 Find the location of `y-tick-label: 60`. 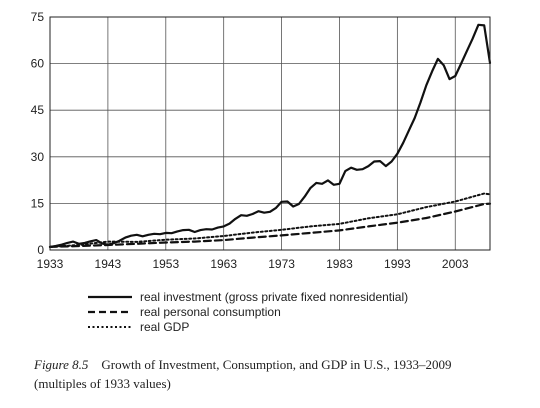

y-tick-label: 60 is located at coordinates (38, 64).